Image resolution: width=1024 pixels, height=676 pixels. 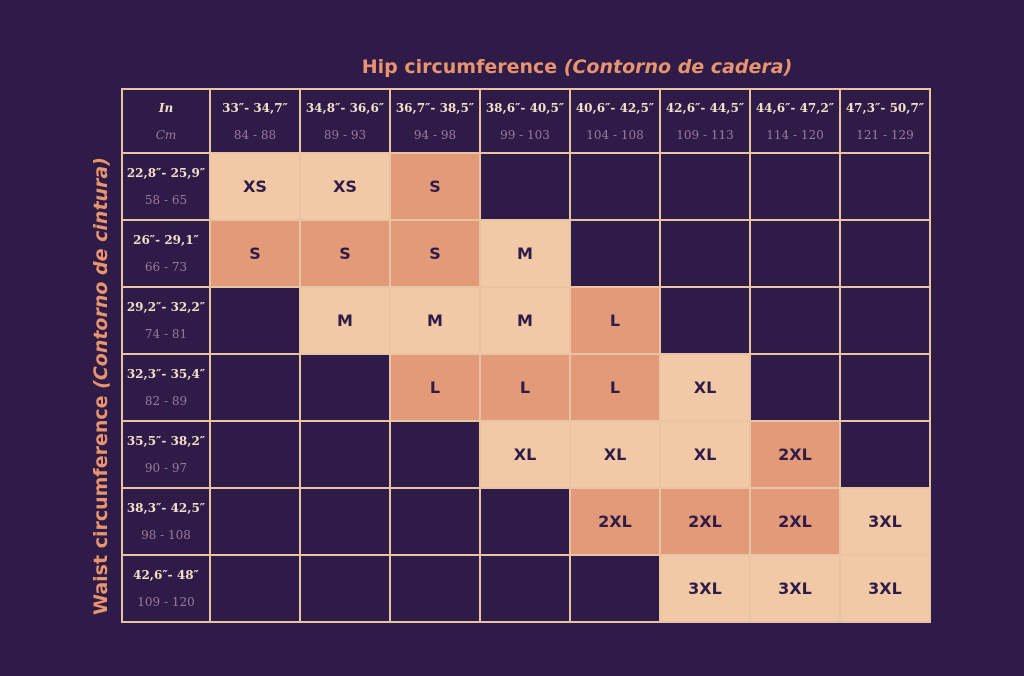 I want to click on waist-row-header: 26″- 29,1″ 66 - 73, so click(x=166, y=254).